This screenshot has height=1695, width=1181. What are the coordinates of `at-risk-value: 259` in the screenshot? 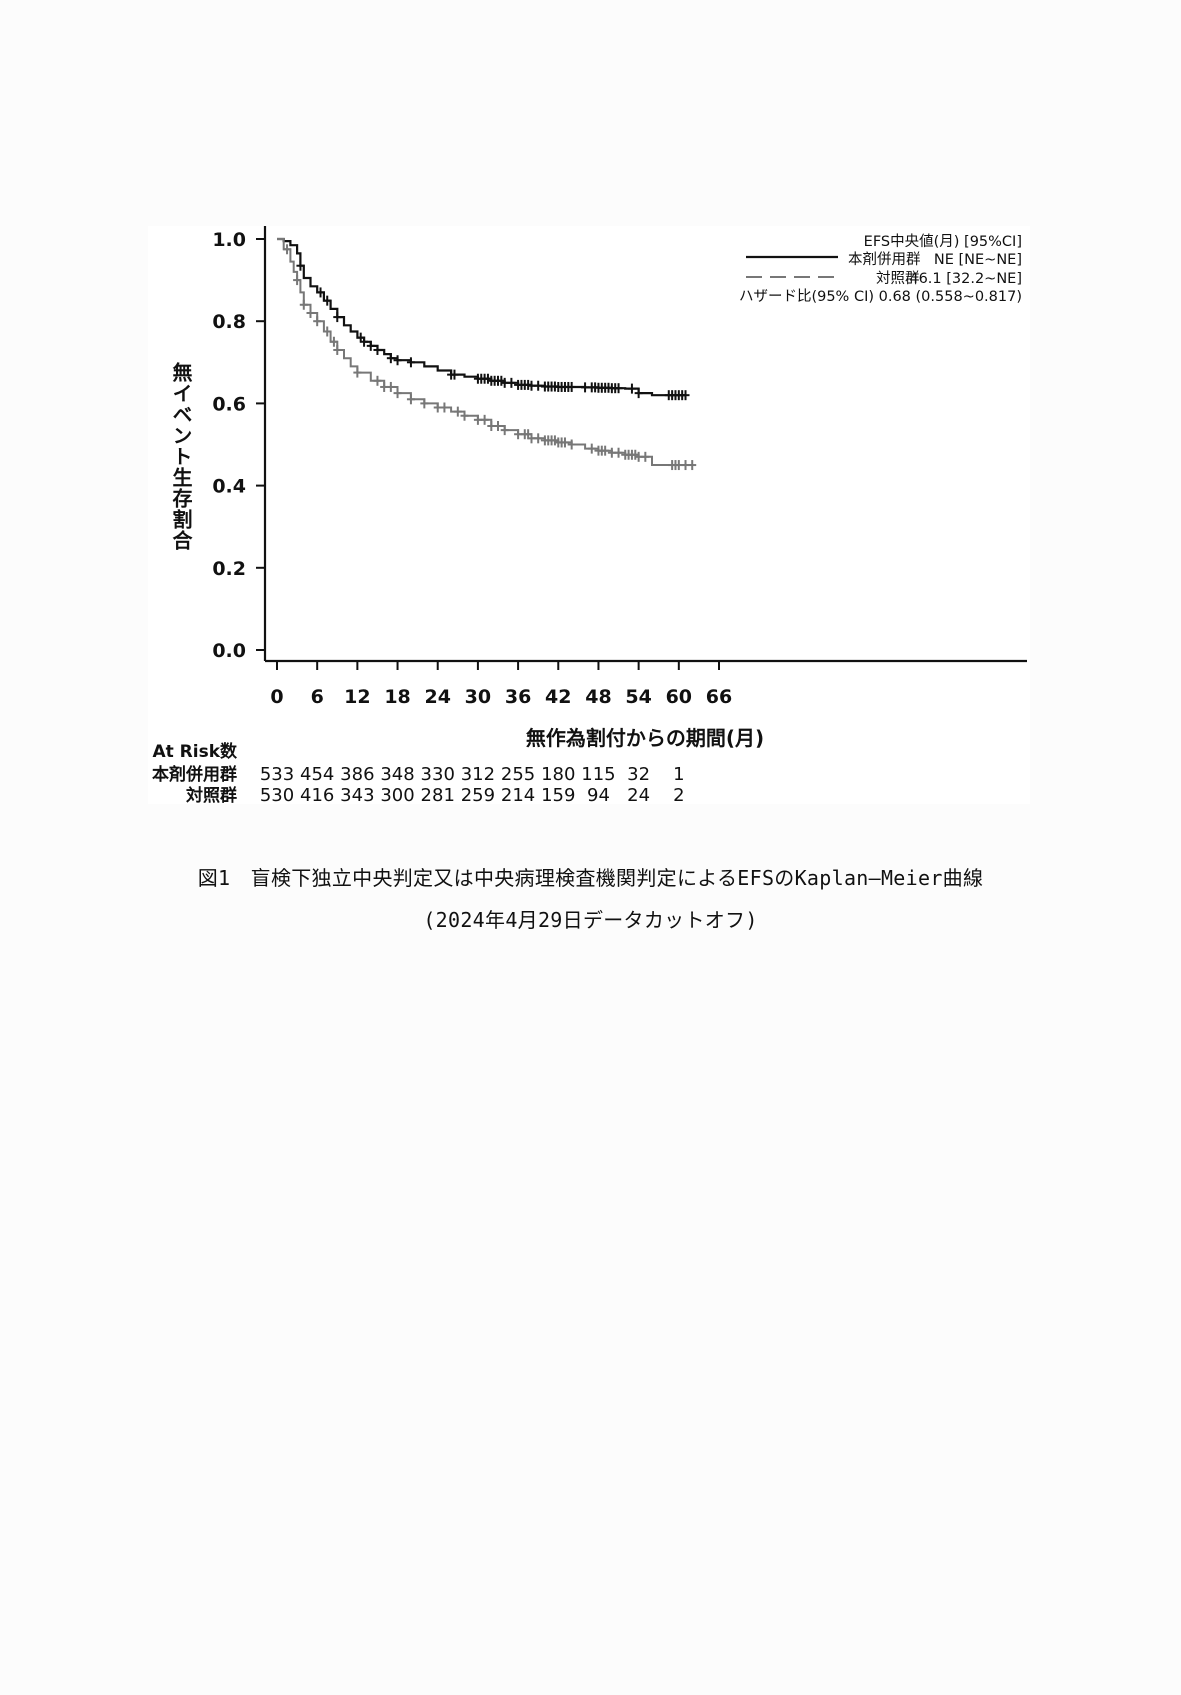 It's located at (478, 795).